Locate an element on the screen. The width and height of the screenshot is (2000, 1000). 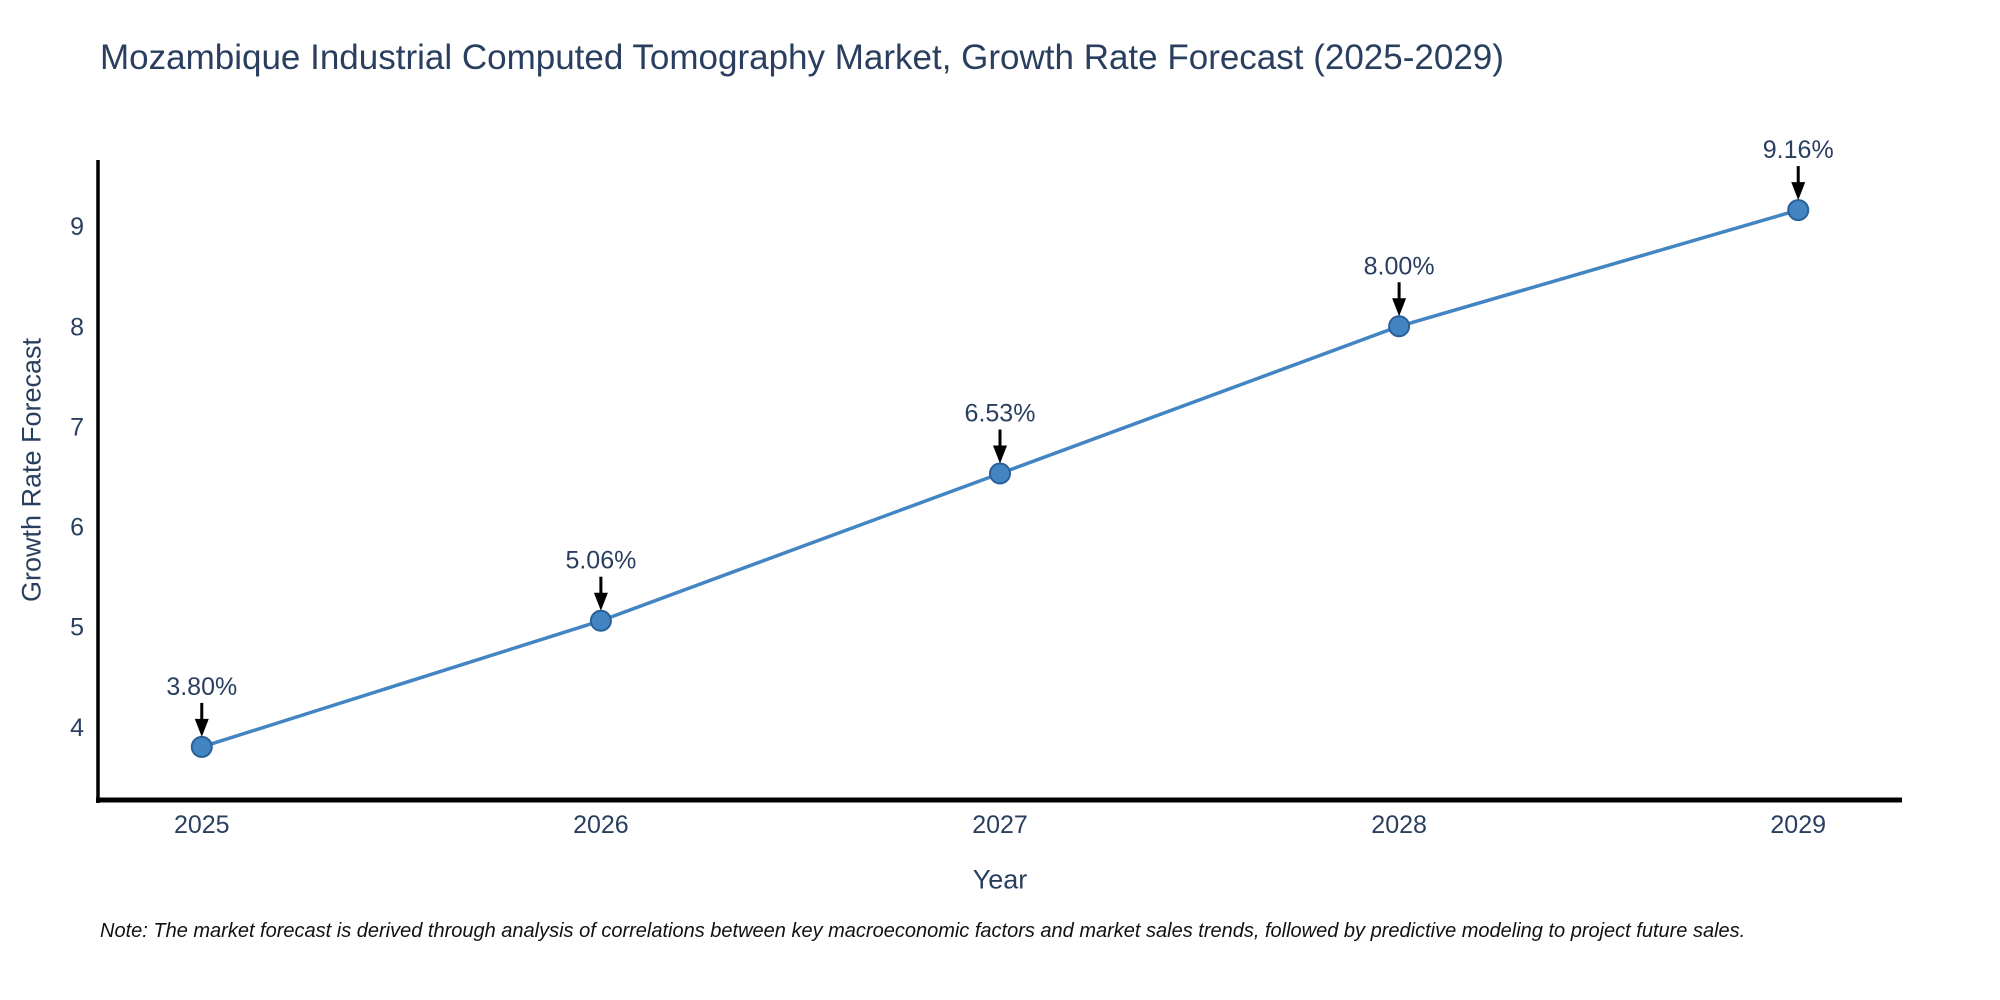
x-tick-label: 2029 is located at coordinates (1798, 825).